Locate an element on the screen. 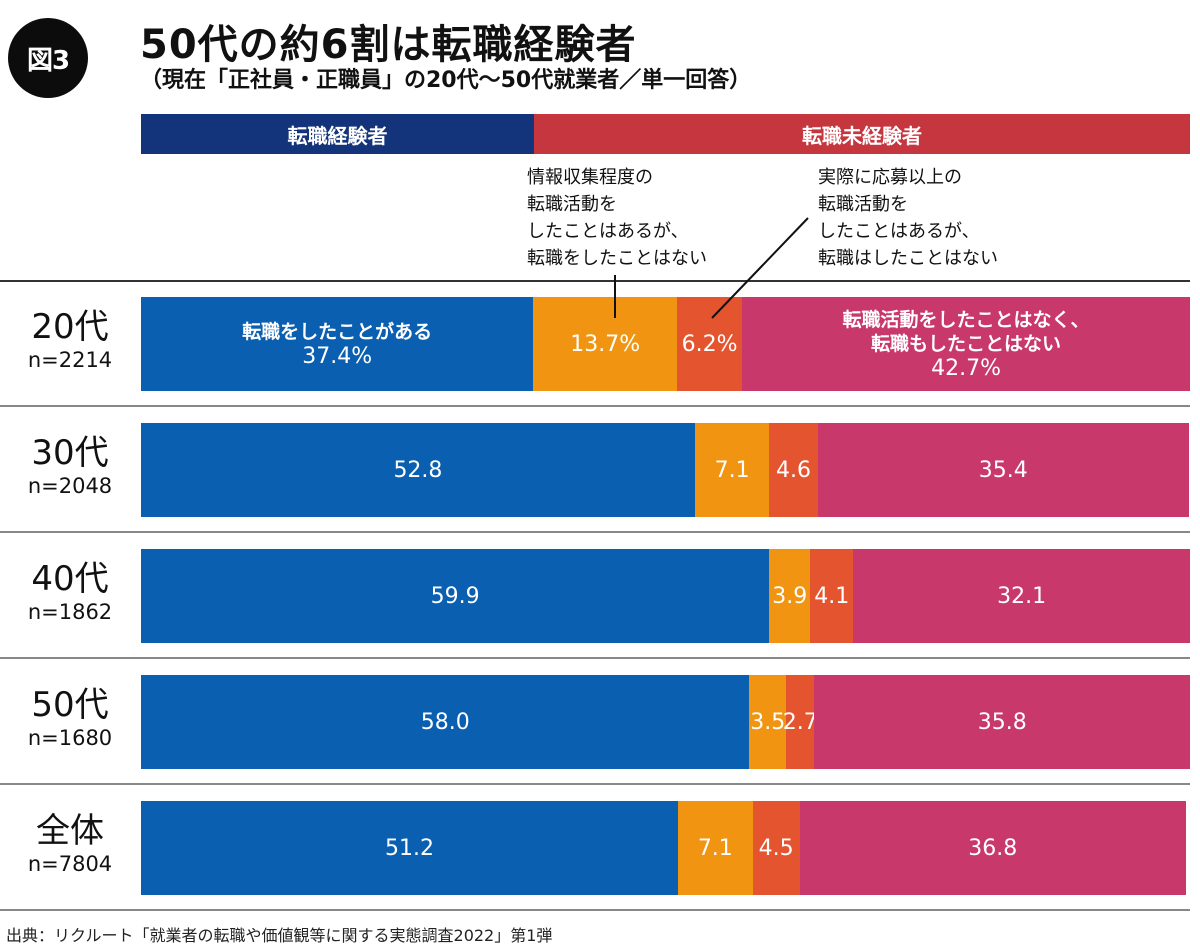 The image size is (1200, 951). data-label: 32.1 is located at coordinates (1022, 596).